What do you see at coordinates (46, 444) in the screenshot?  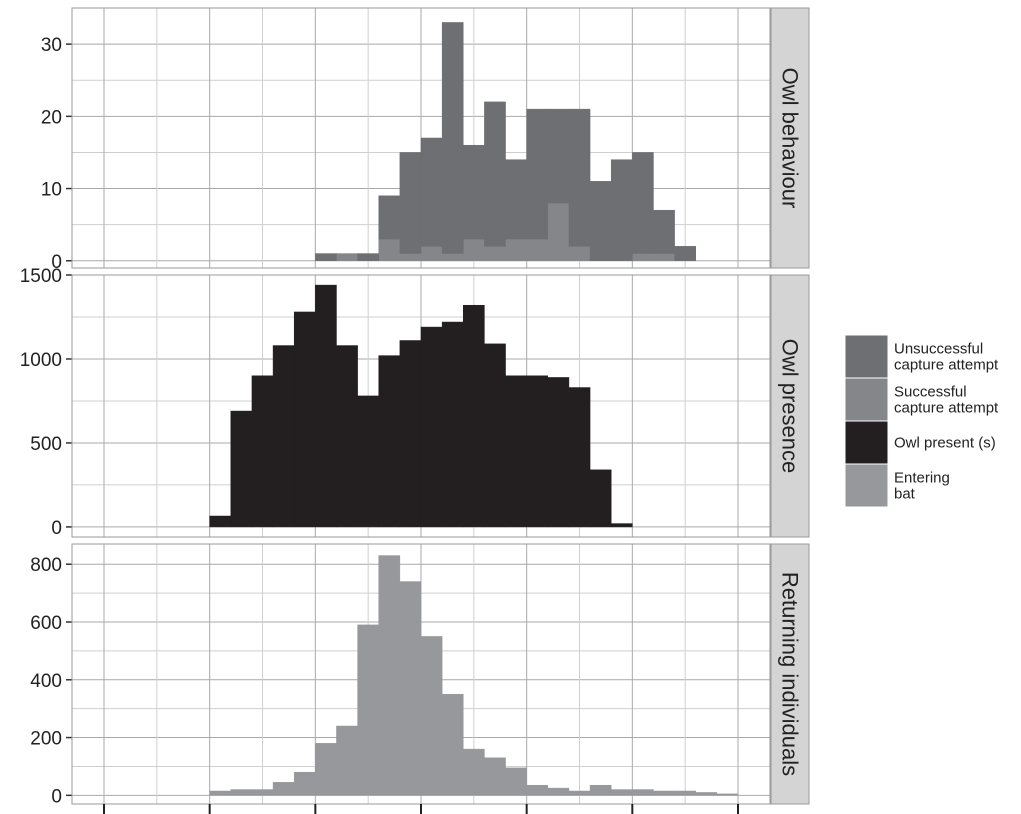 I see `y-tick-label: 500` at bounding box center [46, 444].